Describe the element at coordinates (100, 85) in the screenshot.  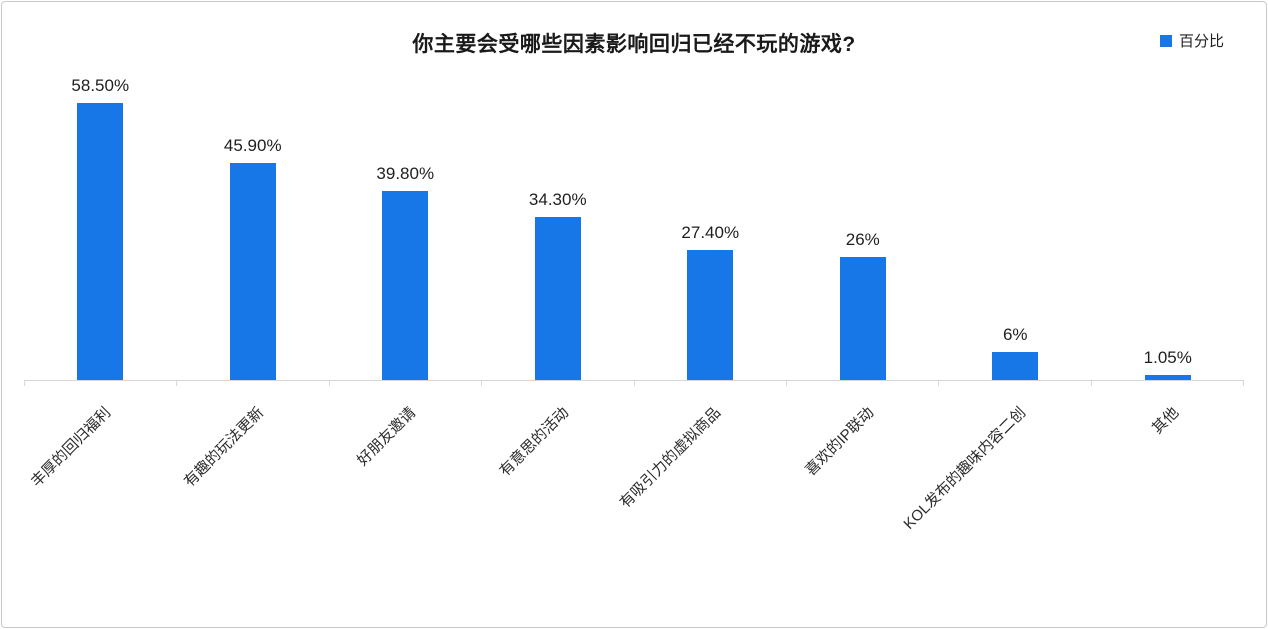
I see `bar-value-label: 58.50%` at that location.